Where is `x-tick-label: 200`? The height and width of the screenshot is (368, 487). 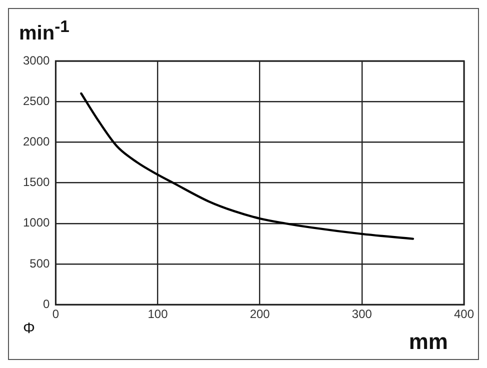 x-tick-label: 200 is located at coordinates (260, 314).